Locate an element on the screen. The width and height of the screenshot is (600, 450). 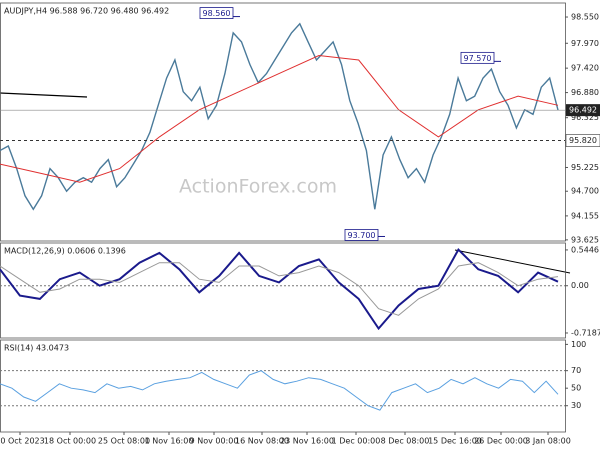
last-price-label: 96.492 is located at coordinates (583, 110).